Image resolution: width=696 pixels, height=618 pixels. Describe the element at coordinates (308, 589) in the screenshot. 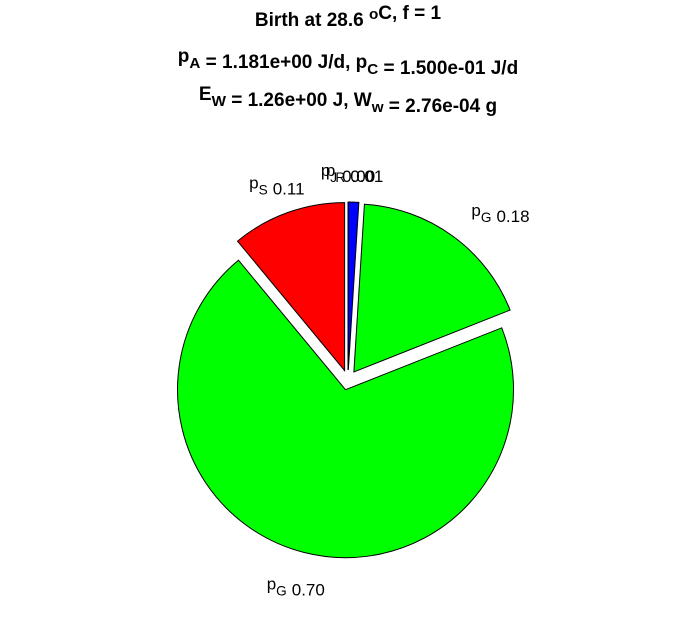

I see `slice-value: 0.70` at that location.